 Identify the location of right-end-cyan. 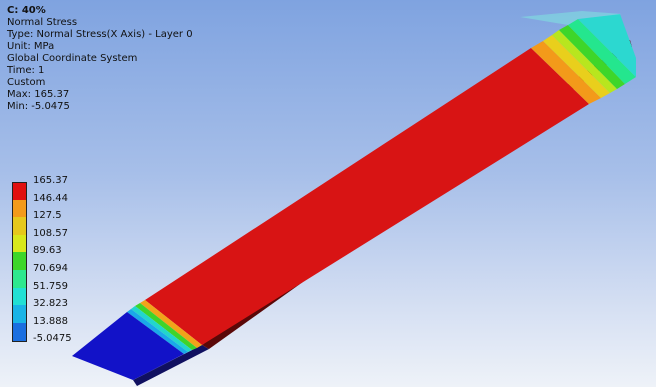
(607, 45).